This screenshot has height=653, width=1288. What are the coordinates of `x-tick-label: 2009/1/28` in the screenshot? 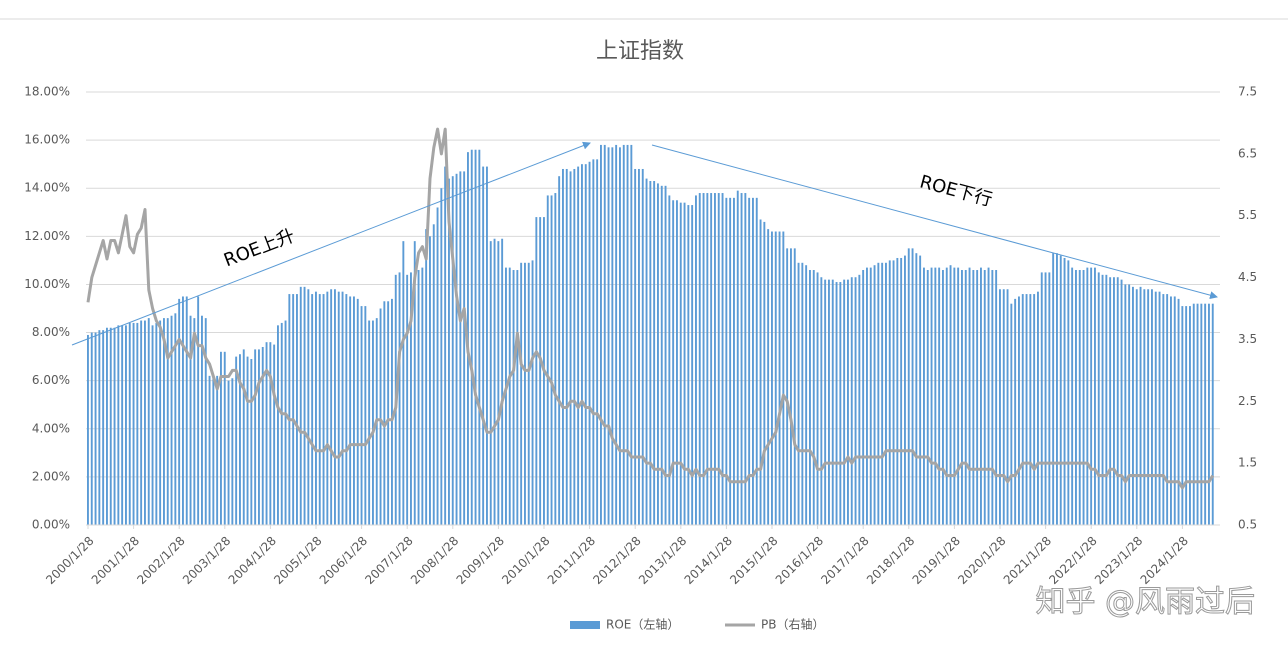 It's located at (480, 560).